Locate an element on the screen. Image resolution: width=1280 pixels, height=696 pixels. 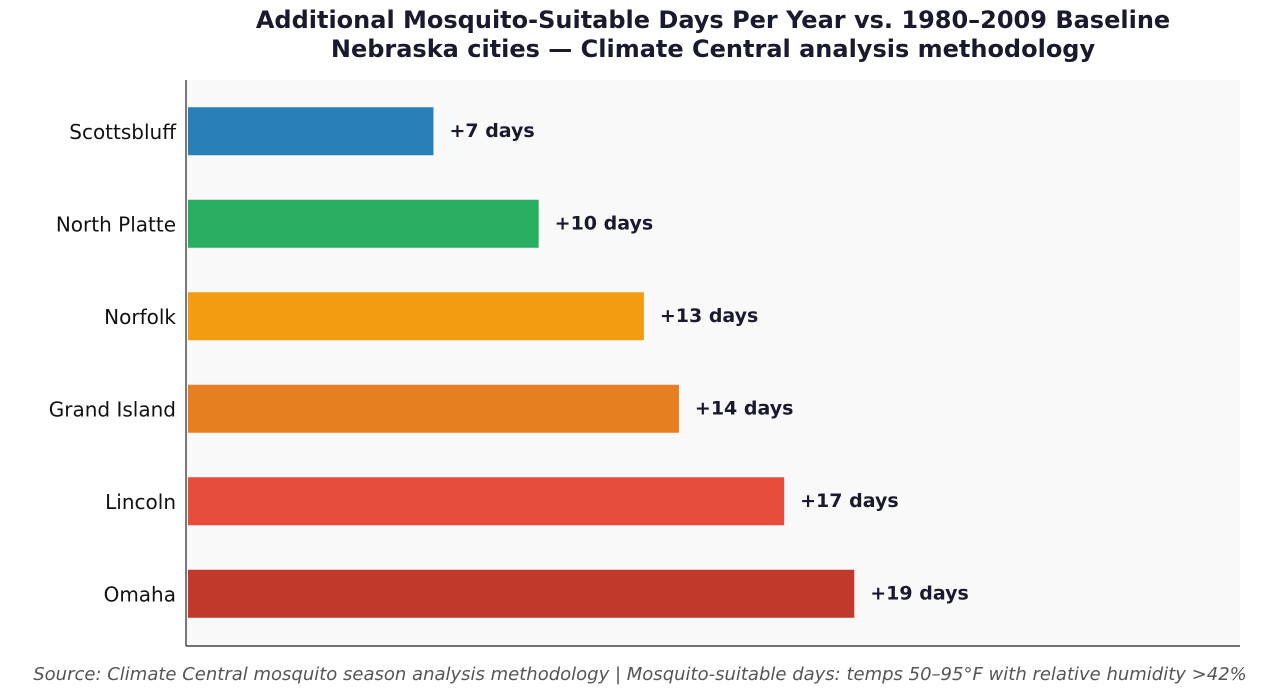
value-label: +19 days is located at coordinates (919, 593).